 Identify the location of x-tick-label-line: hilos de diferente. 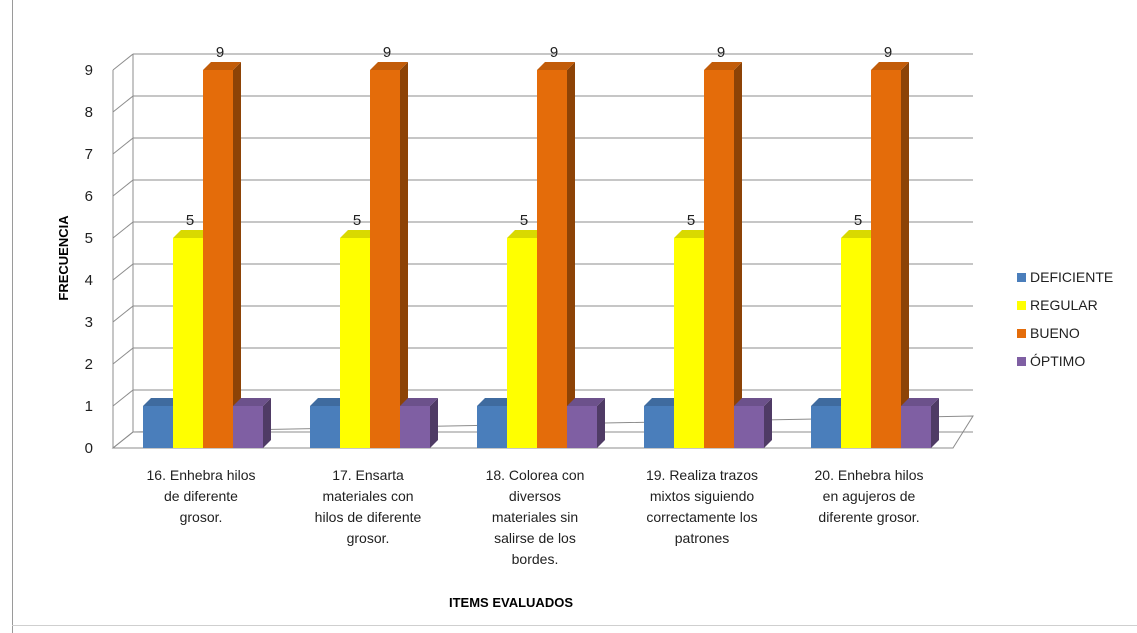
(368, 517).